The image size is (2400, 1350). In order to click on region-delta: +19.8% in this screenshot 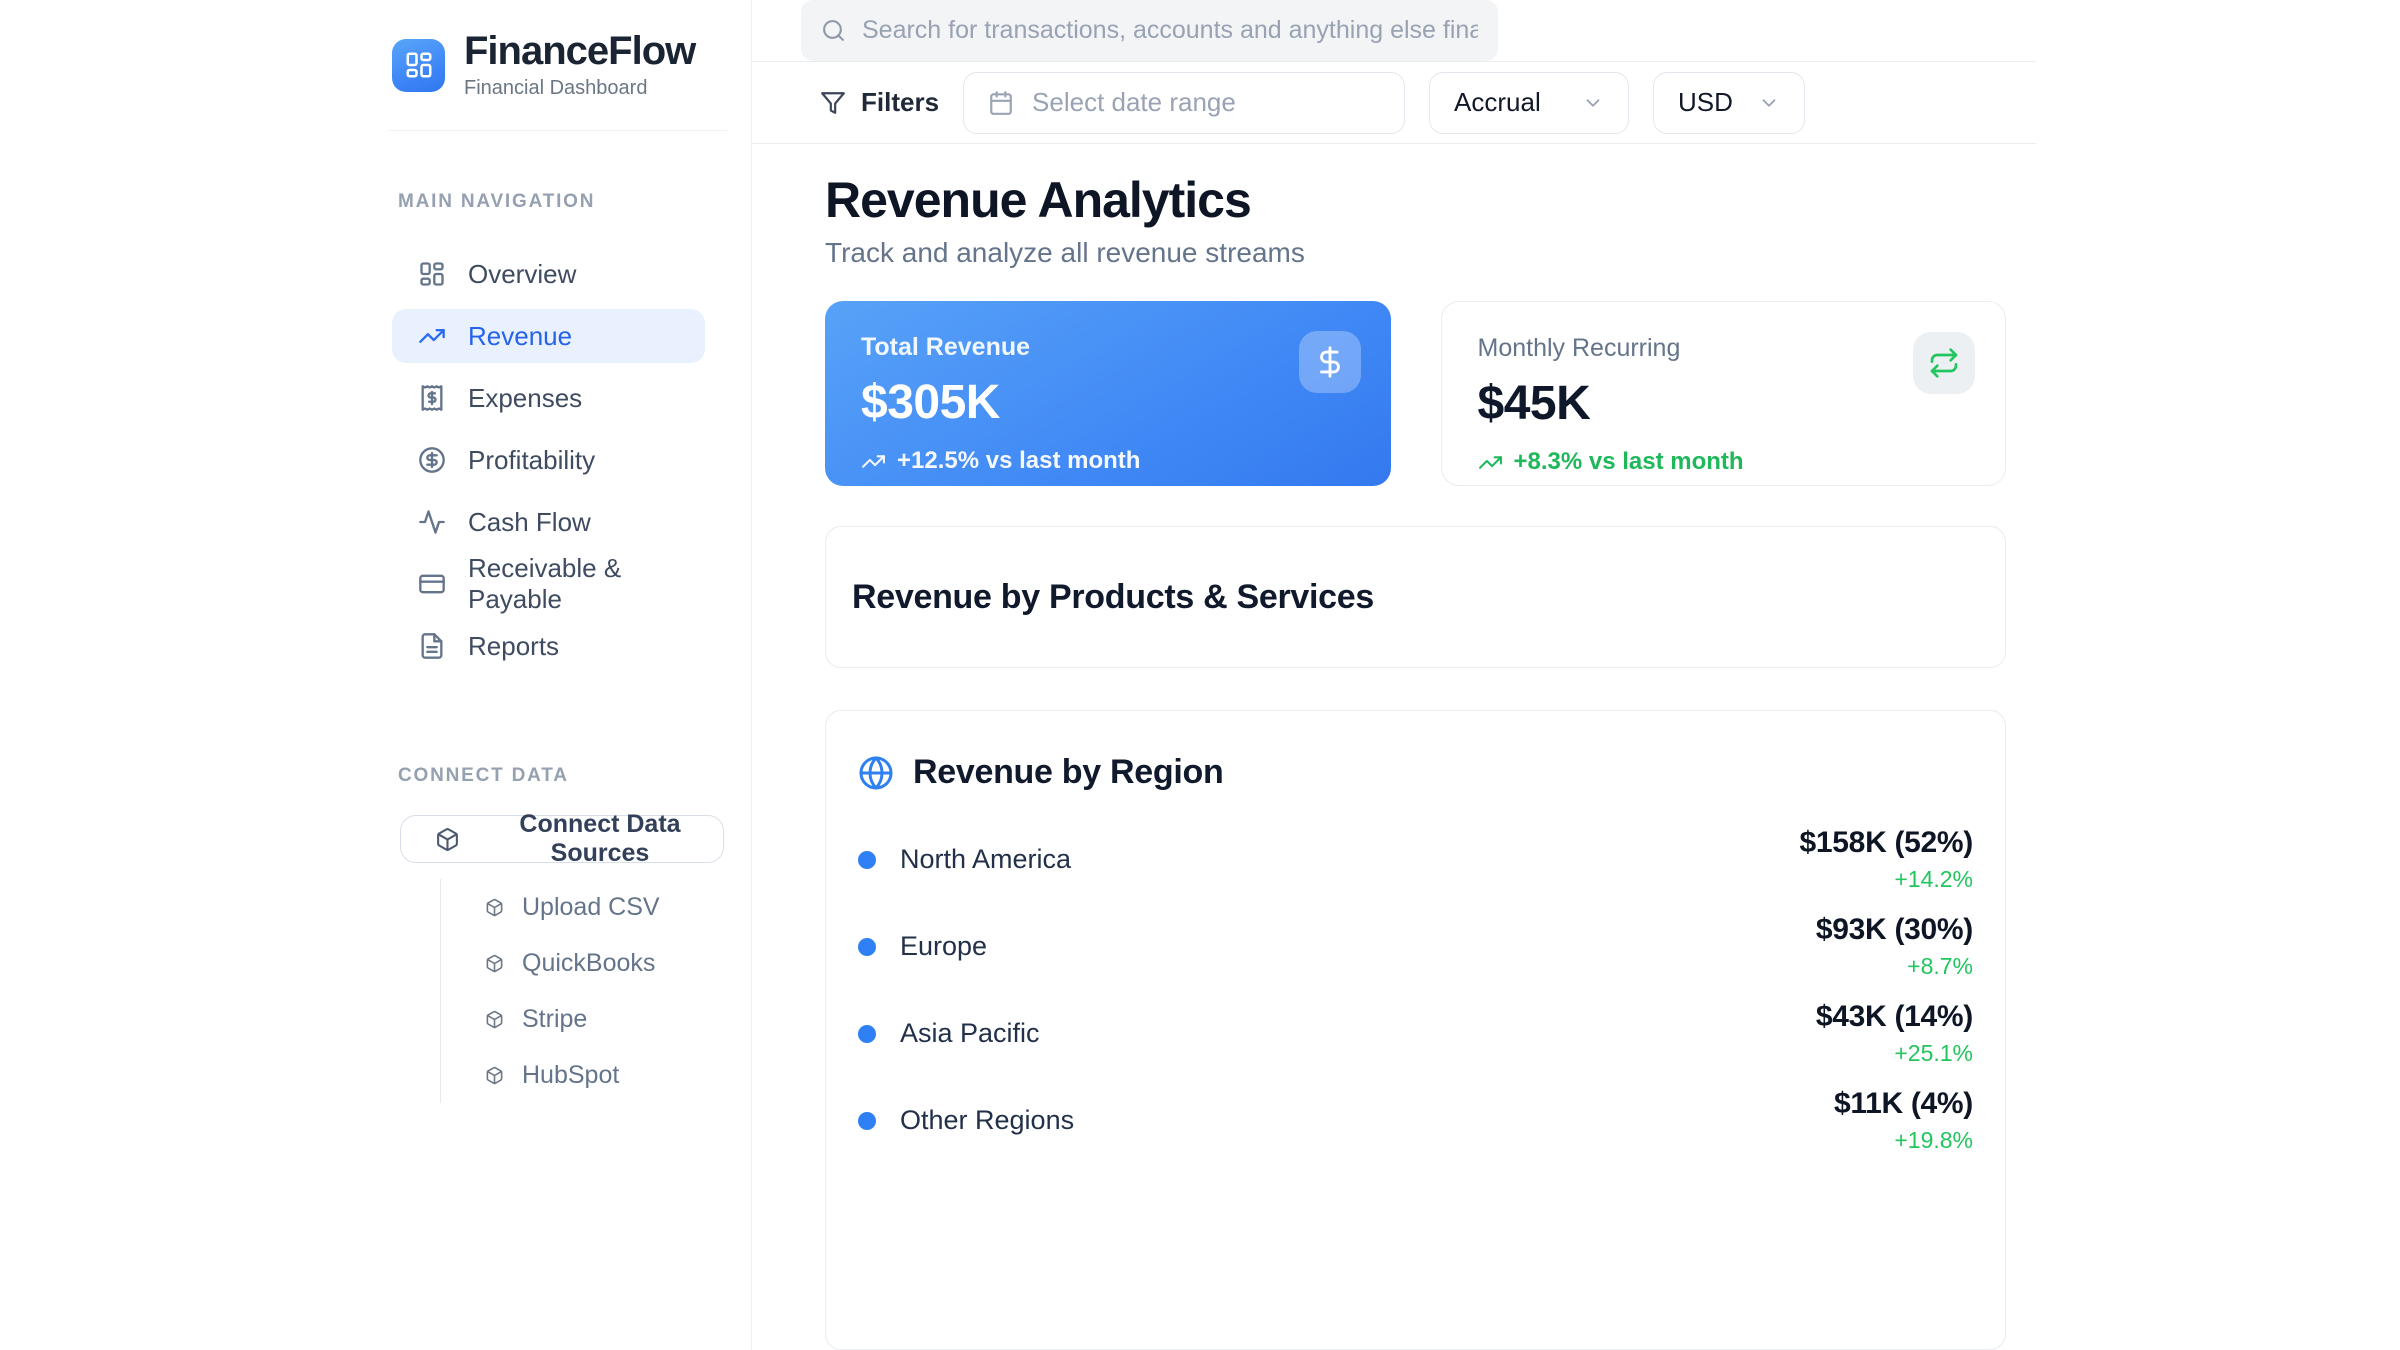, I will do `click(1933, 1140)`.